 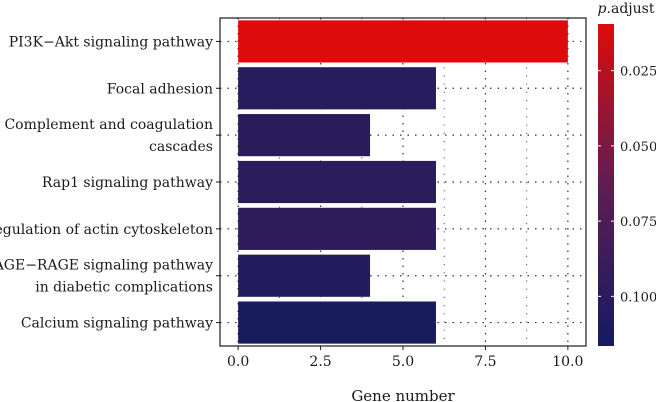 I want to click on y-tick-label-line: Regulation of actin cytoskeleton, so click(x=106, y=230).